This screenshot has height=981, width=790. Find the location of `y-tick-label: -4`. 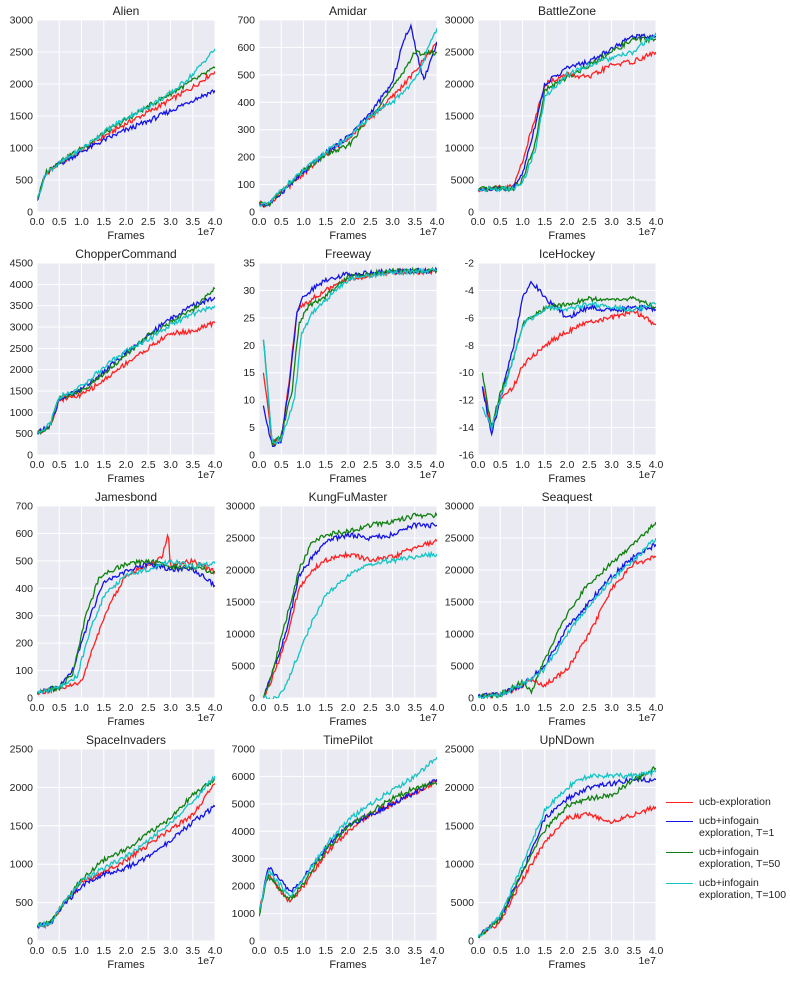

y-tick-label: -4 is located at coordinates (469, 291).